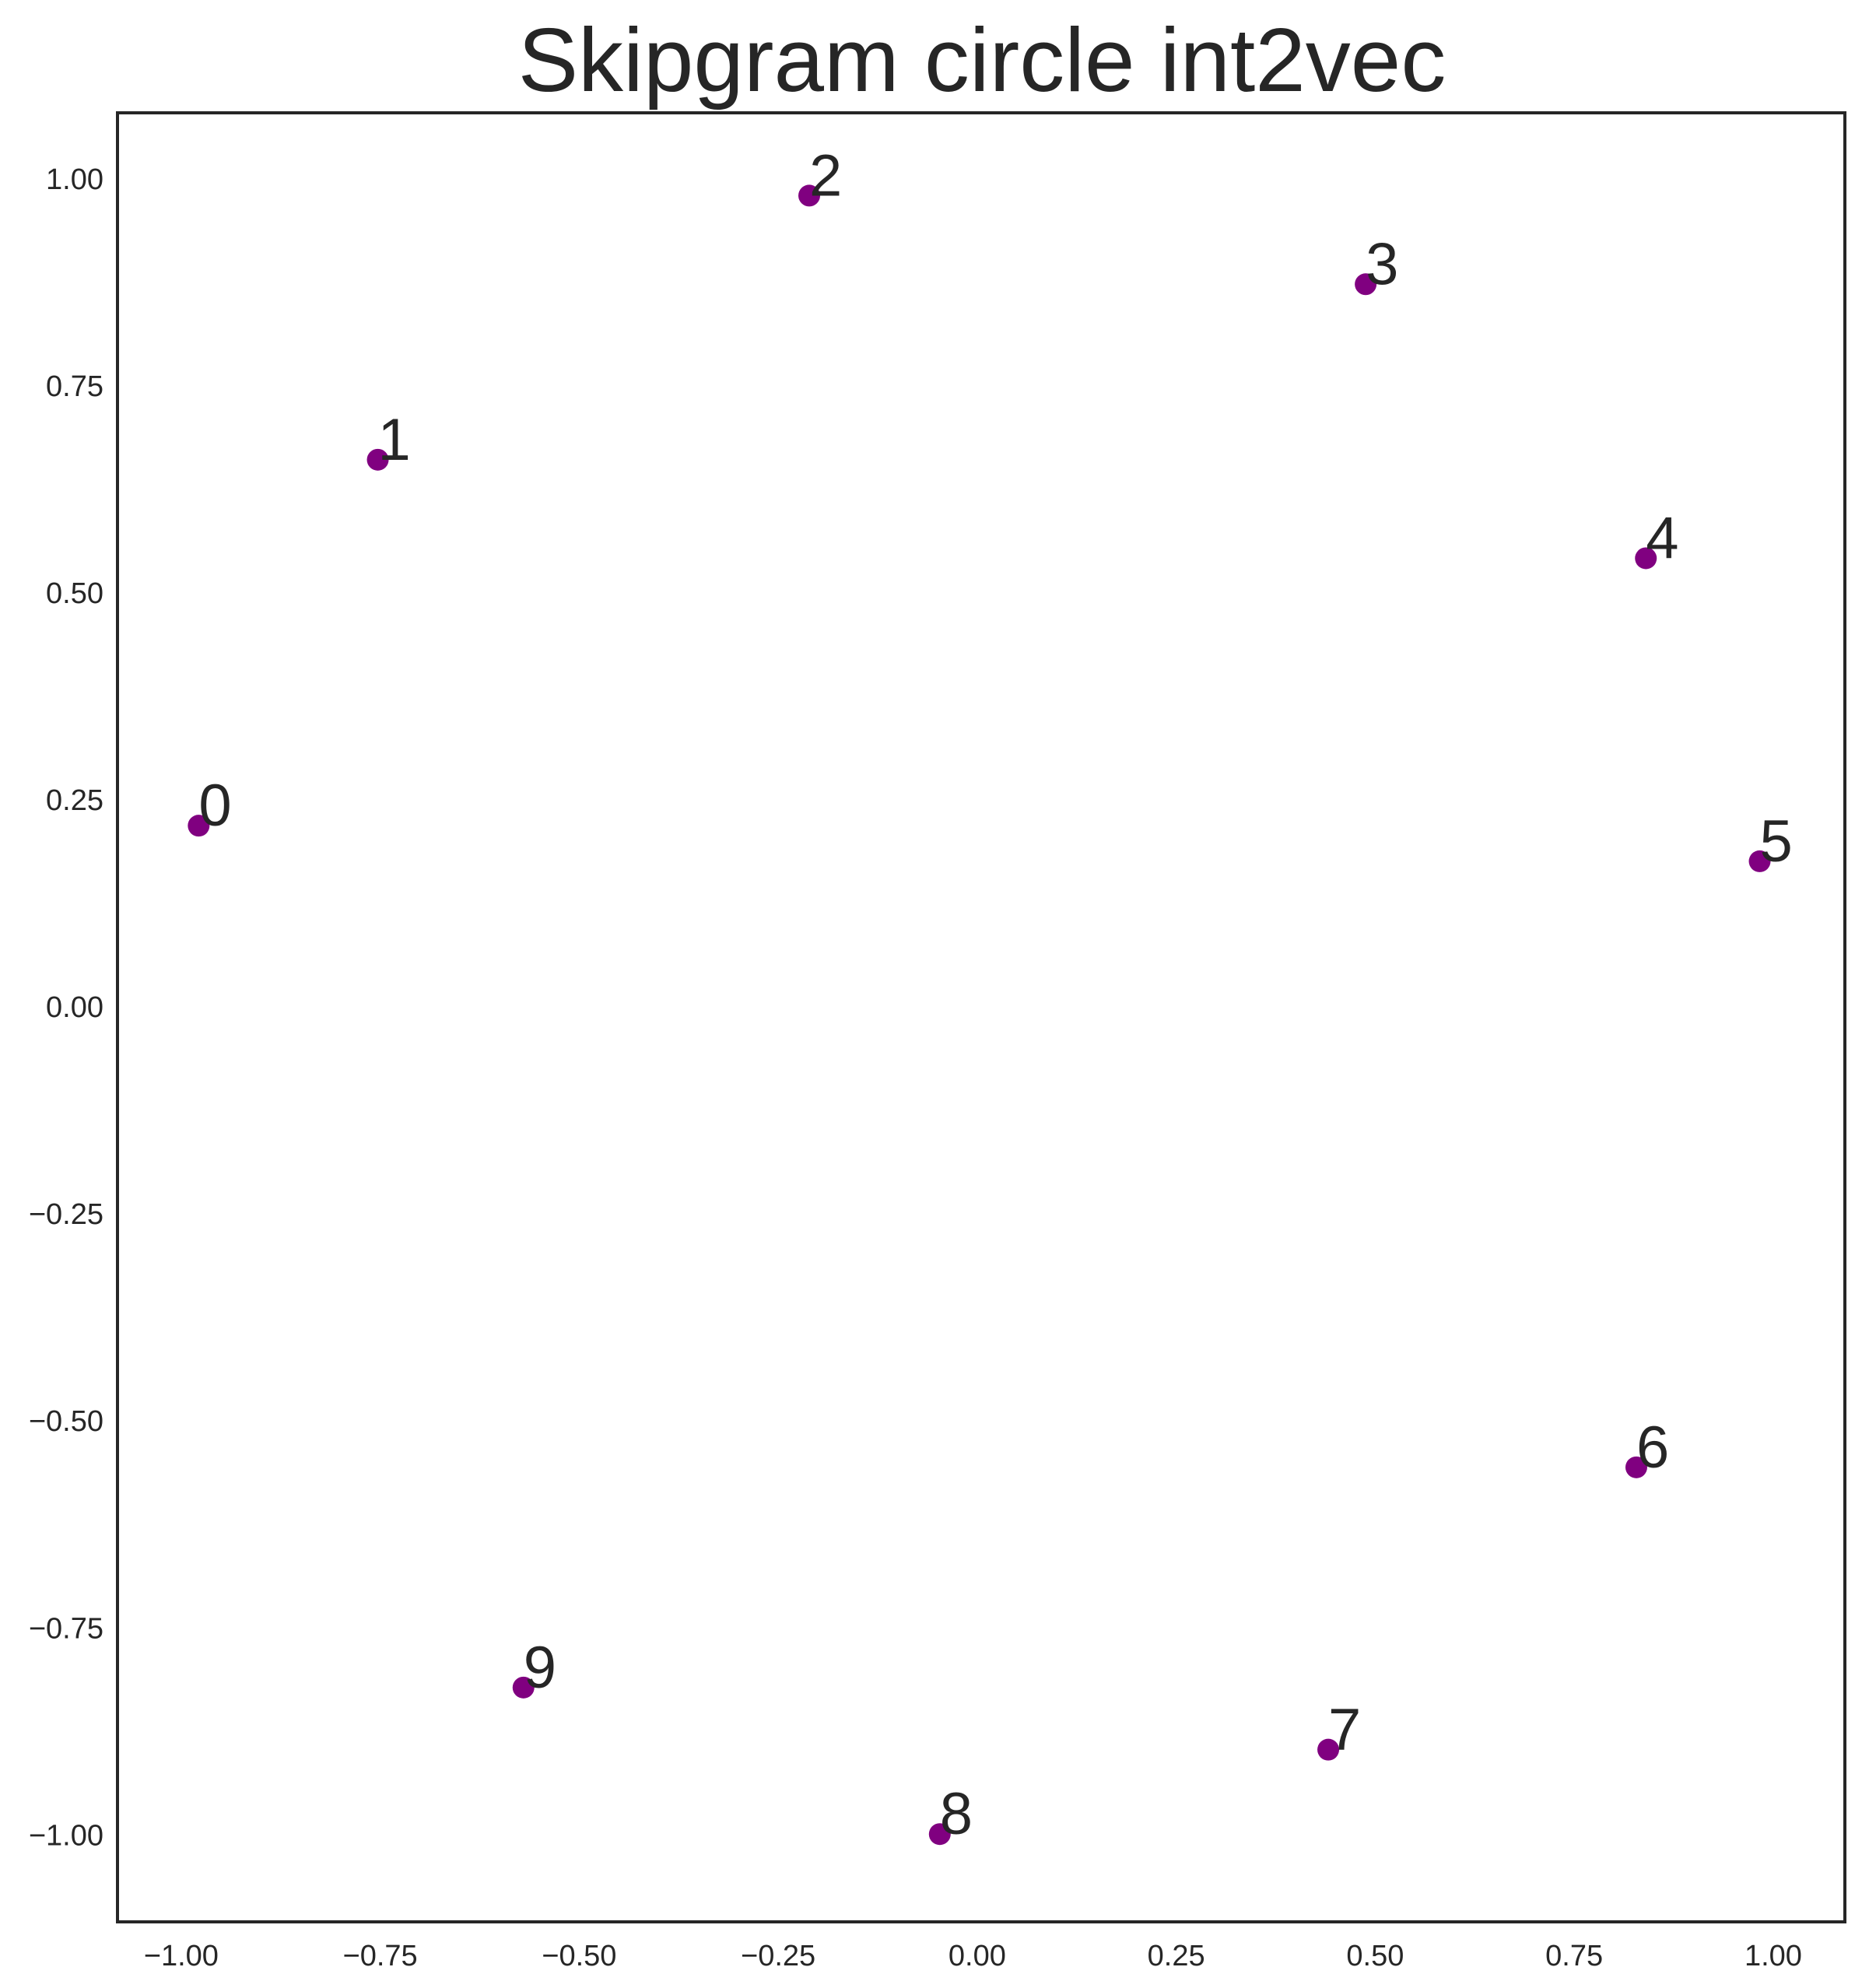  What do you see at coordinates (1652, 1448) in the screenshot?
I see `point-label: 6` at bounding box center [1652, 1448].